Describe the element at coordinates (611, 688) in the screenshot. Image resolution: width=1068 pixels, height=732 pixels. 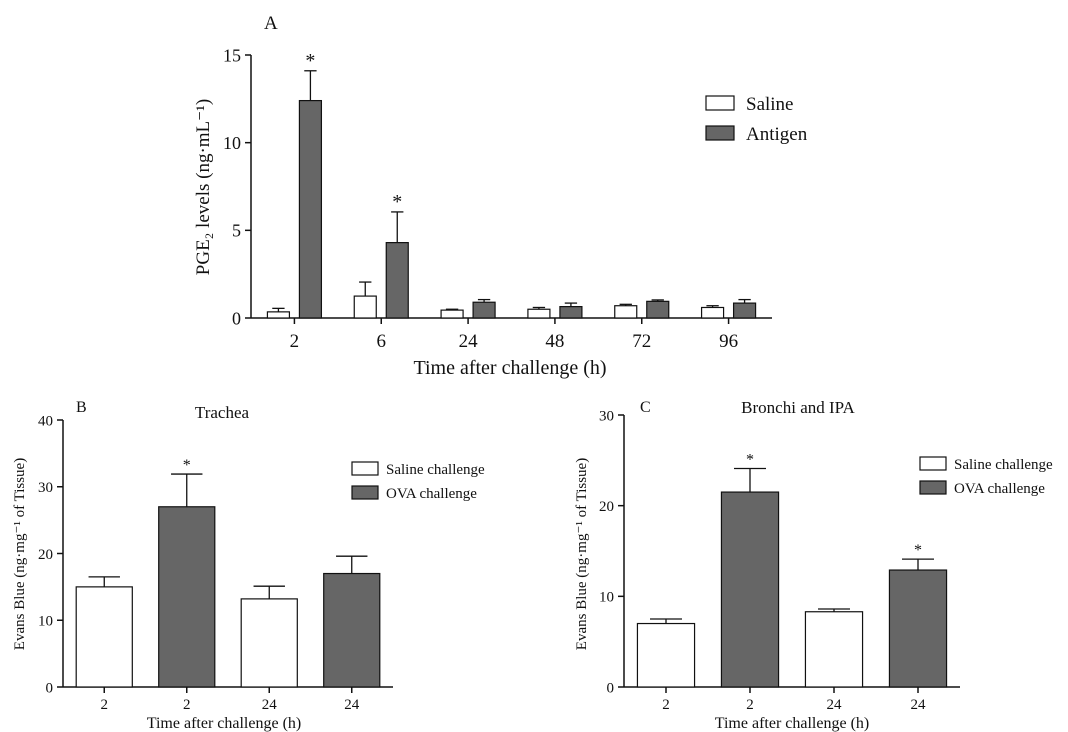
I see `panel-c-y-tick-label: 0` at that location.